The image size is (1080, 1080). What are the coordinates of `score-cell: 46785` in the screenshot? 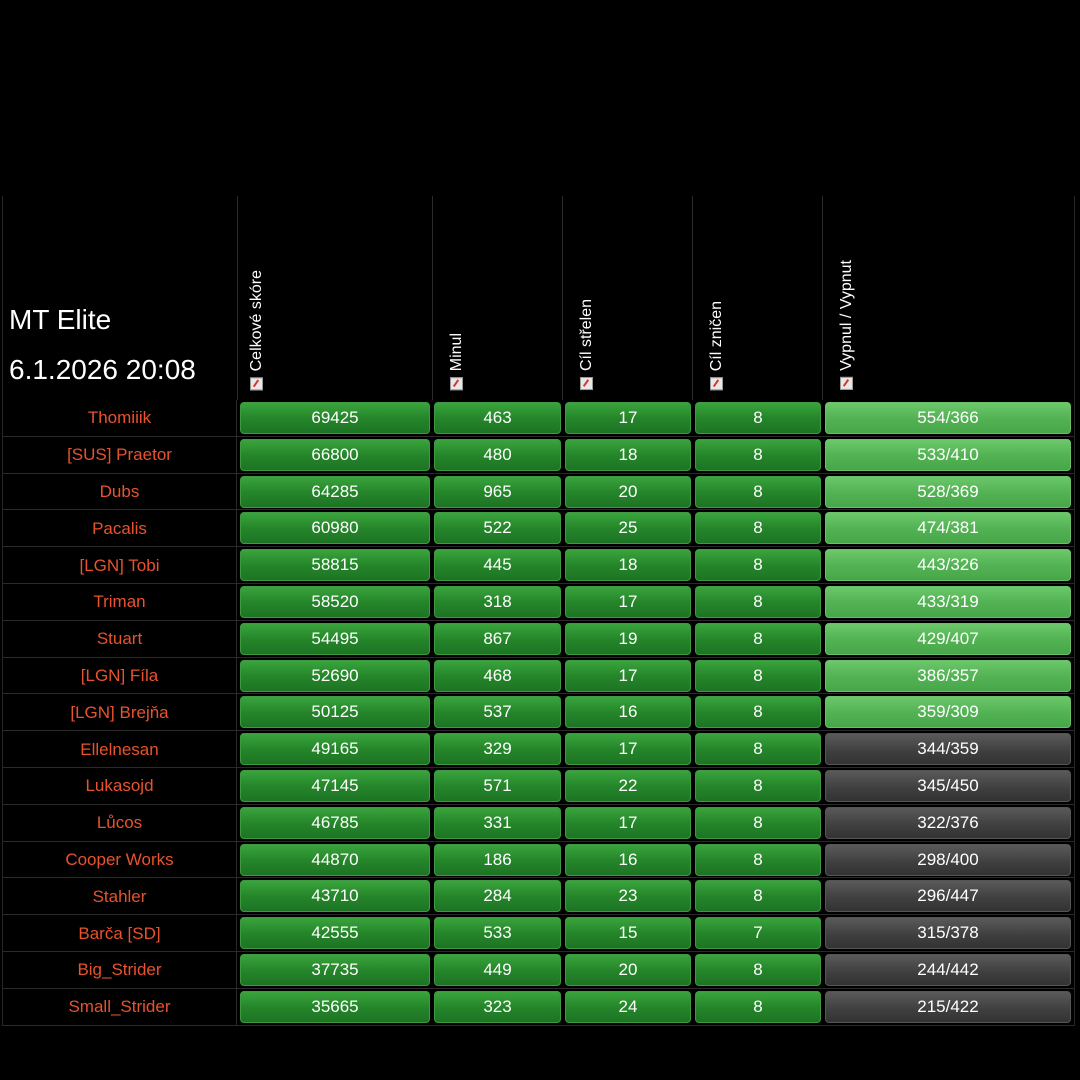 It's located at (335, 822).